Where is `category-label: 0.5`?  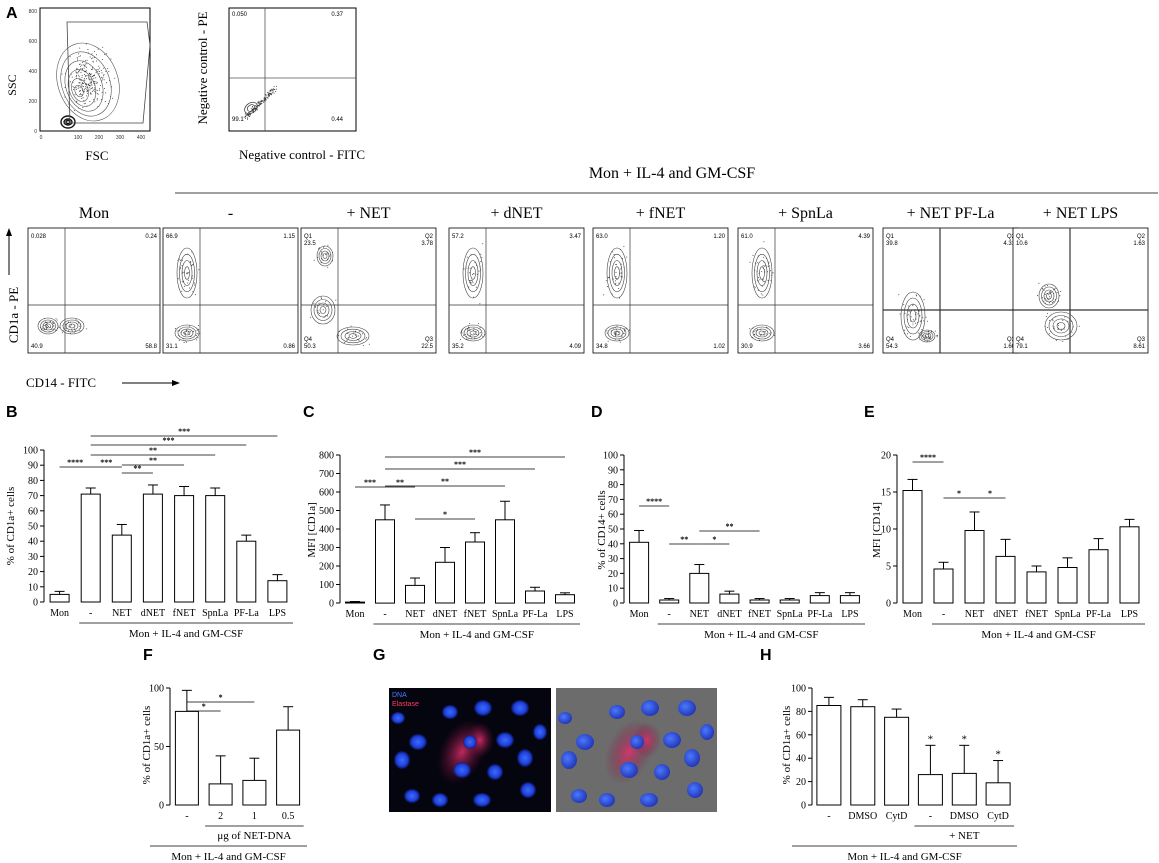
category-label: 0.5 is located at coordinates (288, 816).